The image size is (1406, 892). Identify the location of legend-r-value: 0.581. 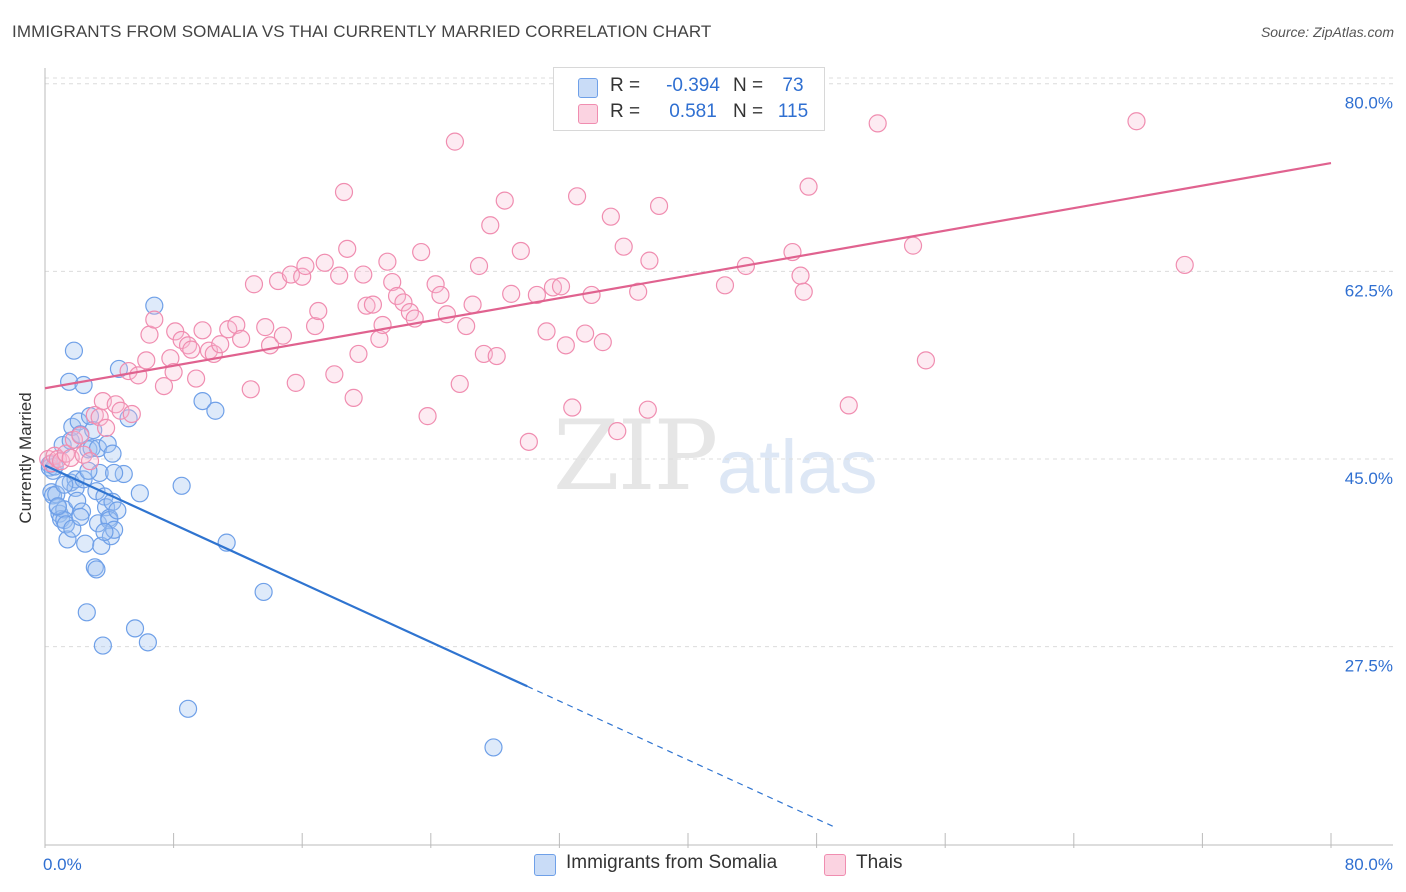
(693, 111).